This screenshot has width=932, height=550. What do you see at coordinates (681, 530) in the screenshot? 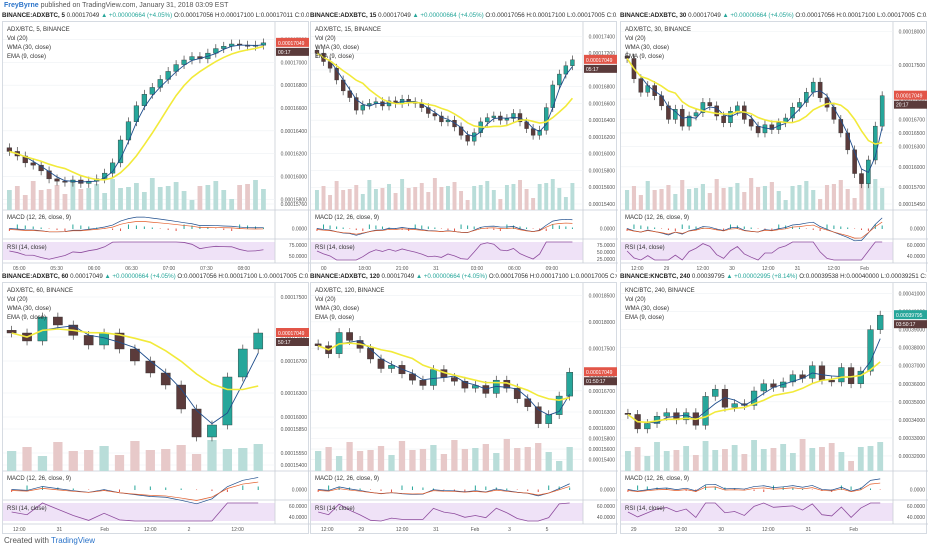
I see `x-tick-label: 12:00` at bounding box center [681, 530].